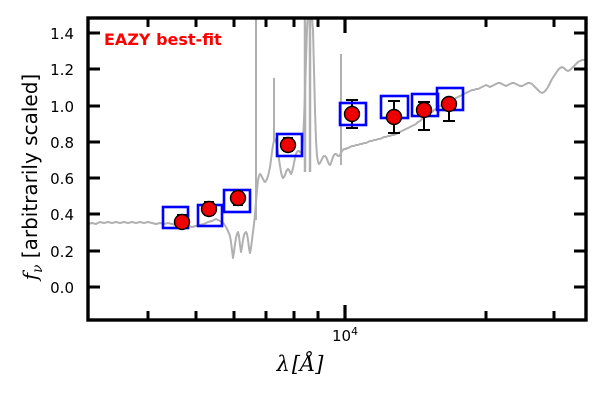  I want to click on y-axis-label-f: f, so click(30, 276).